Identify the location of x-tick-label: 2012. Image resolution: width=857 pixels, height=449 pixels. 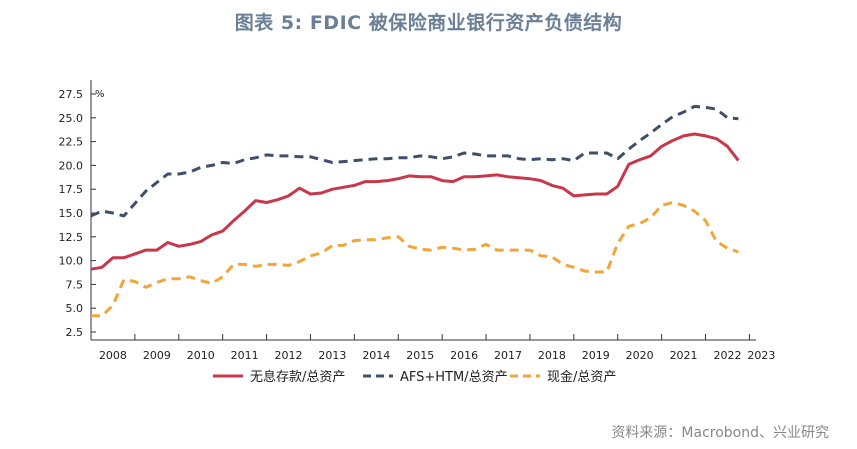
(289, 355).